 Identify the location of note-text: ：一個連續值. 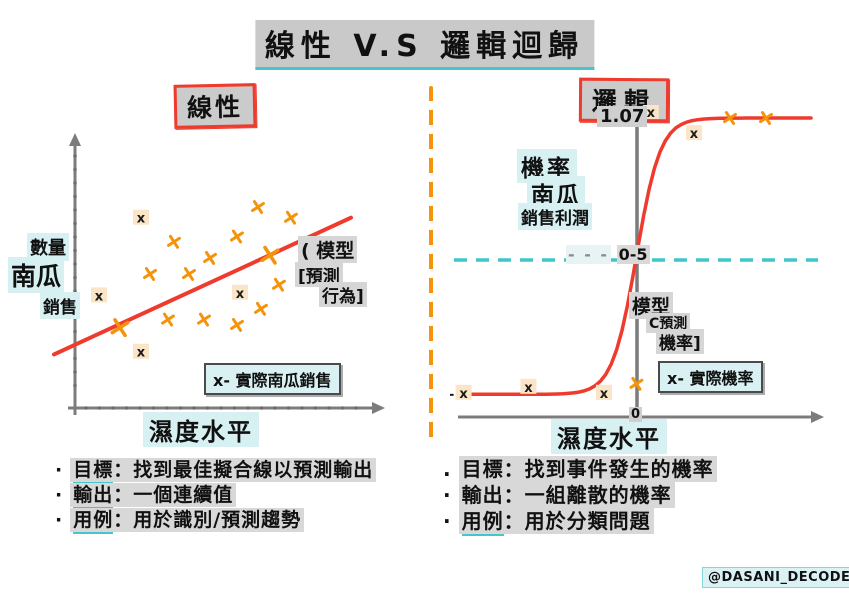
(173, 495).